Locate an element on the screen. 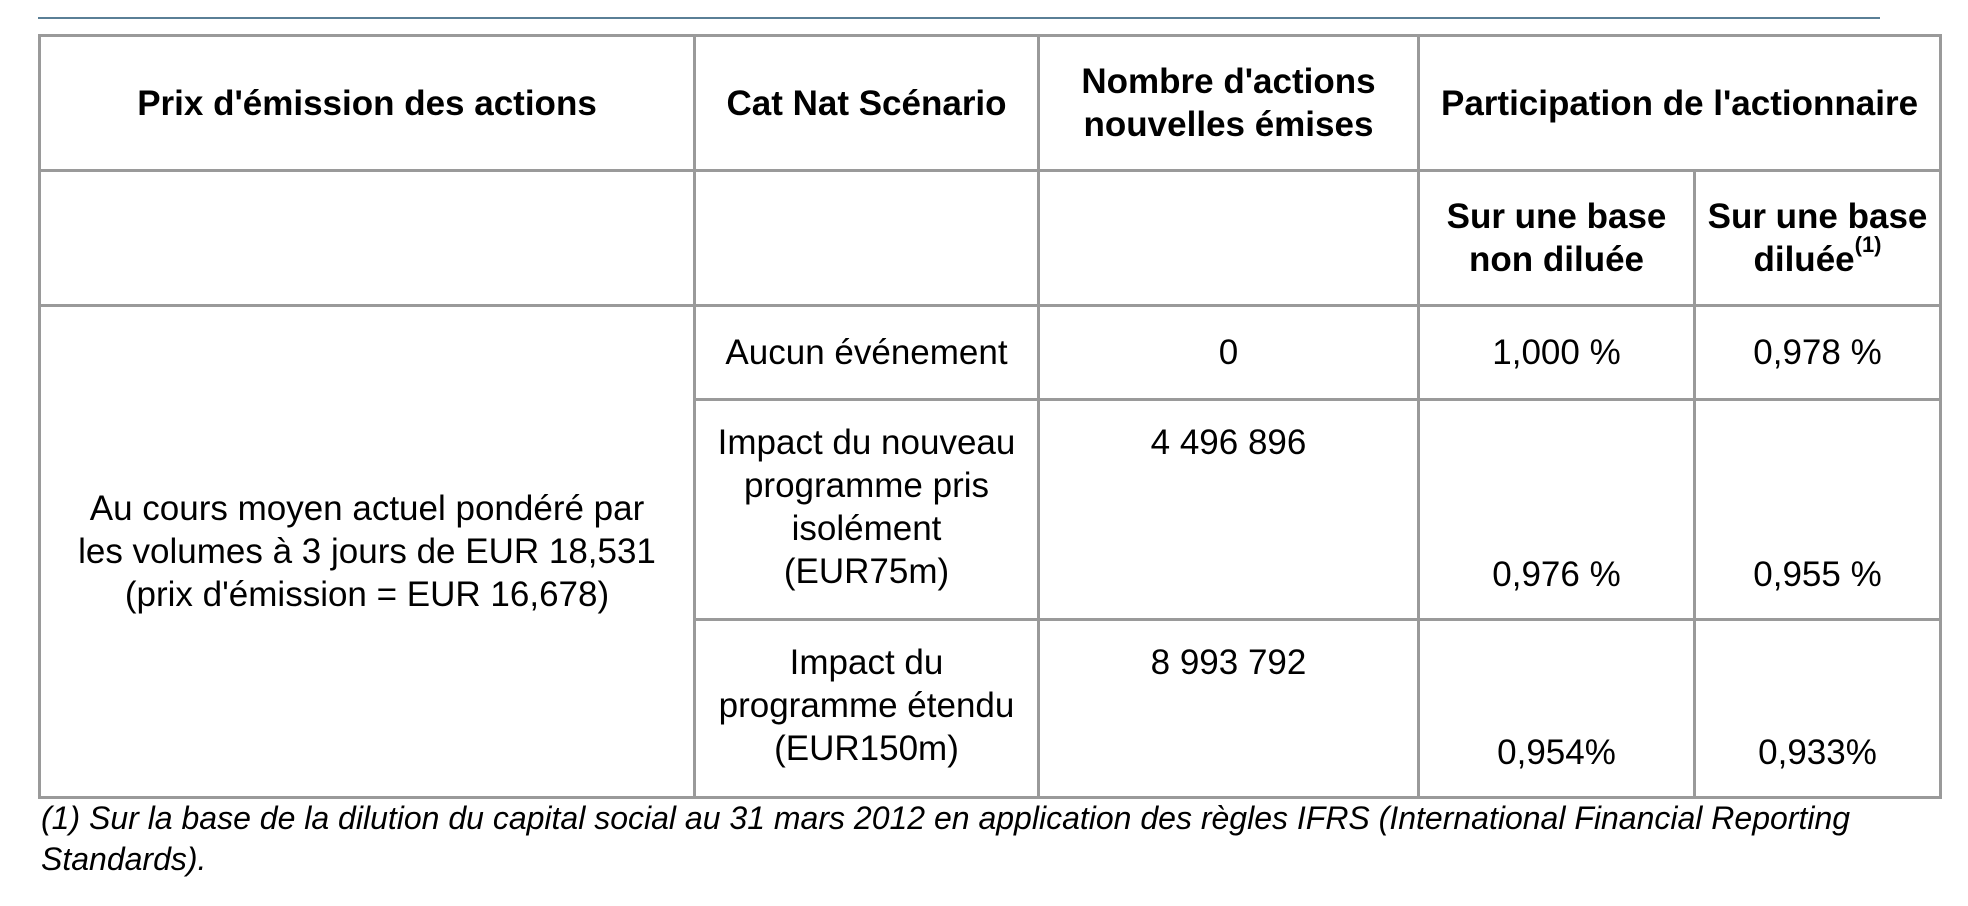 The image size is (1968, 906). issue-price-line3: (prix d'émission = EUR 16,678) is located at coordinates (367, 594).